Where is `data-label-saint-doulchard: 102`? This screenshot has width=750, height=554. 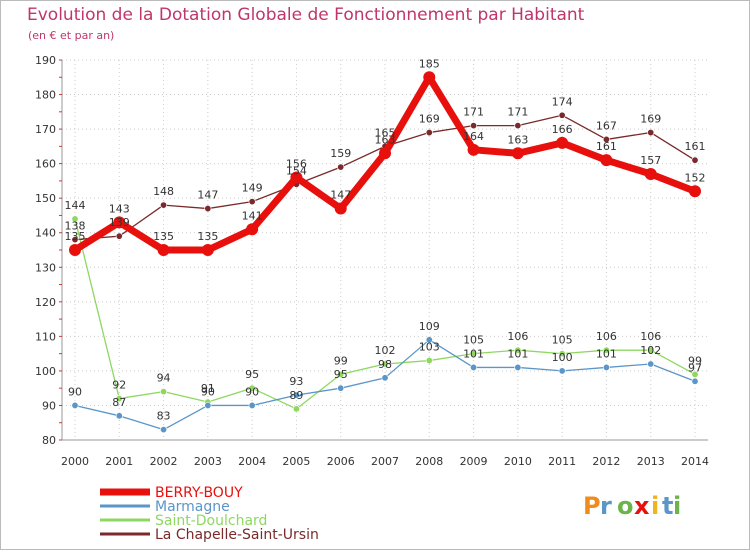 data-label-saint-doulchard: 102 is located at coordinates (385, 350).